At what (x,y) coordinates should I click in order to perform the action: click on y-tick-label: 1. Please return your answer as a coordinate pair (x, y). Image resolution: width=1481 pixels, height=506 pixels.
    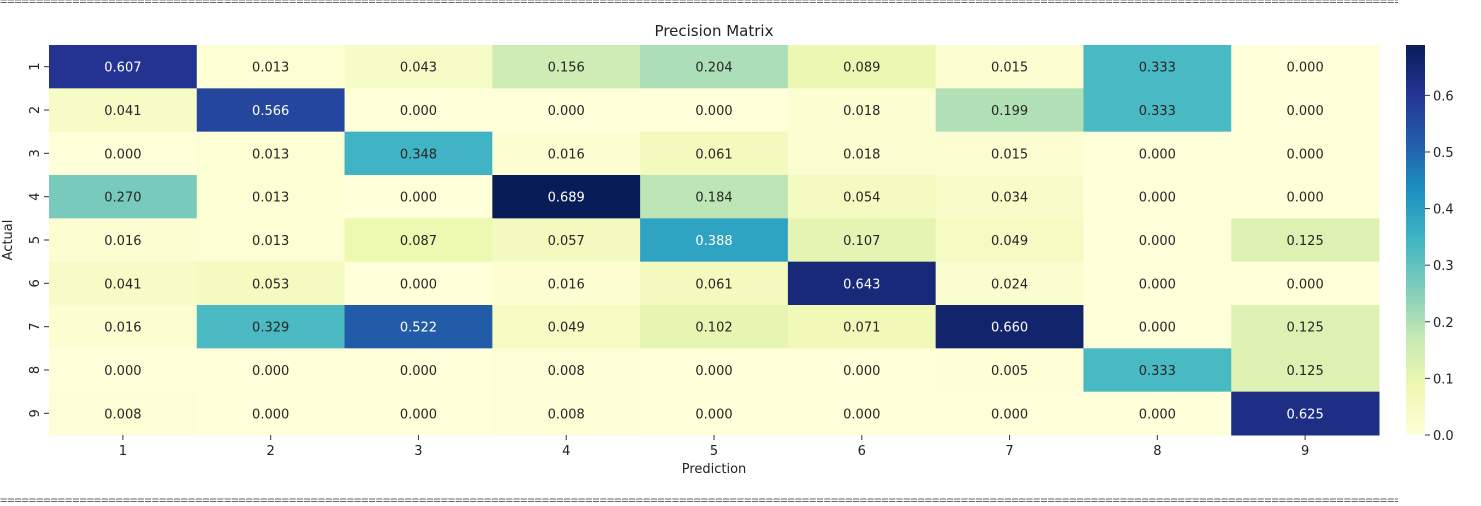
    Looking at the image, I should click on (35, 67).